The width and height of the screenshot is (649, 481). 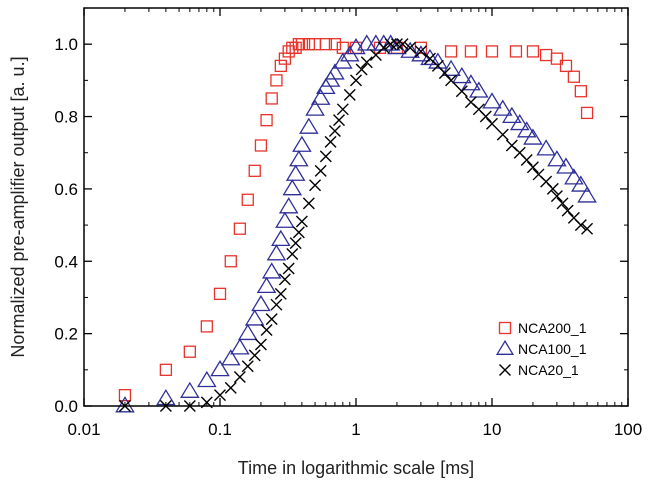 I want to click on x-tick-label: 10, so click(x=492, y=429).